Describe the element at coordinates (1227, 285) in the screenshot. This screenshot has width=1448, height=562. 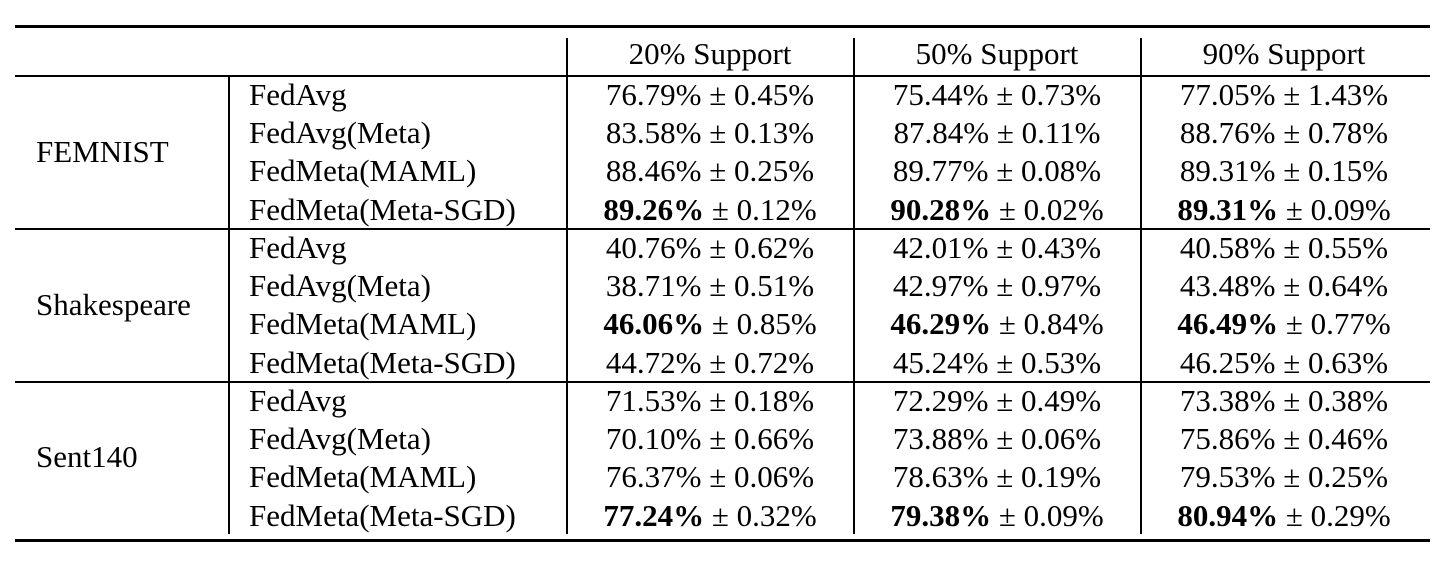
I see `mean-value: 43.48%` at that location.